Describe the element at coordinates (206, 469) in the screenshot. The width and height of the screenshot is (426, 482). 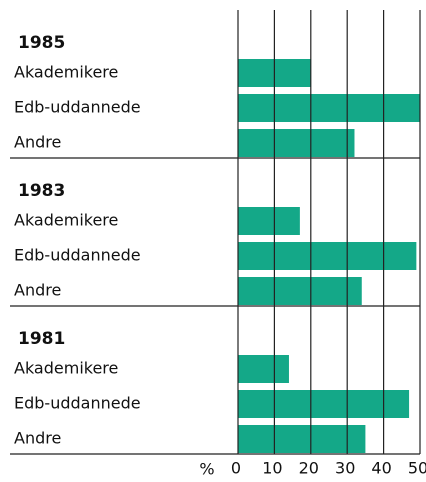
I see `x-axis-label: %` at that location.